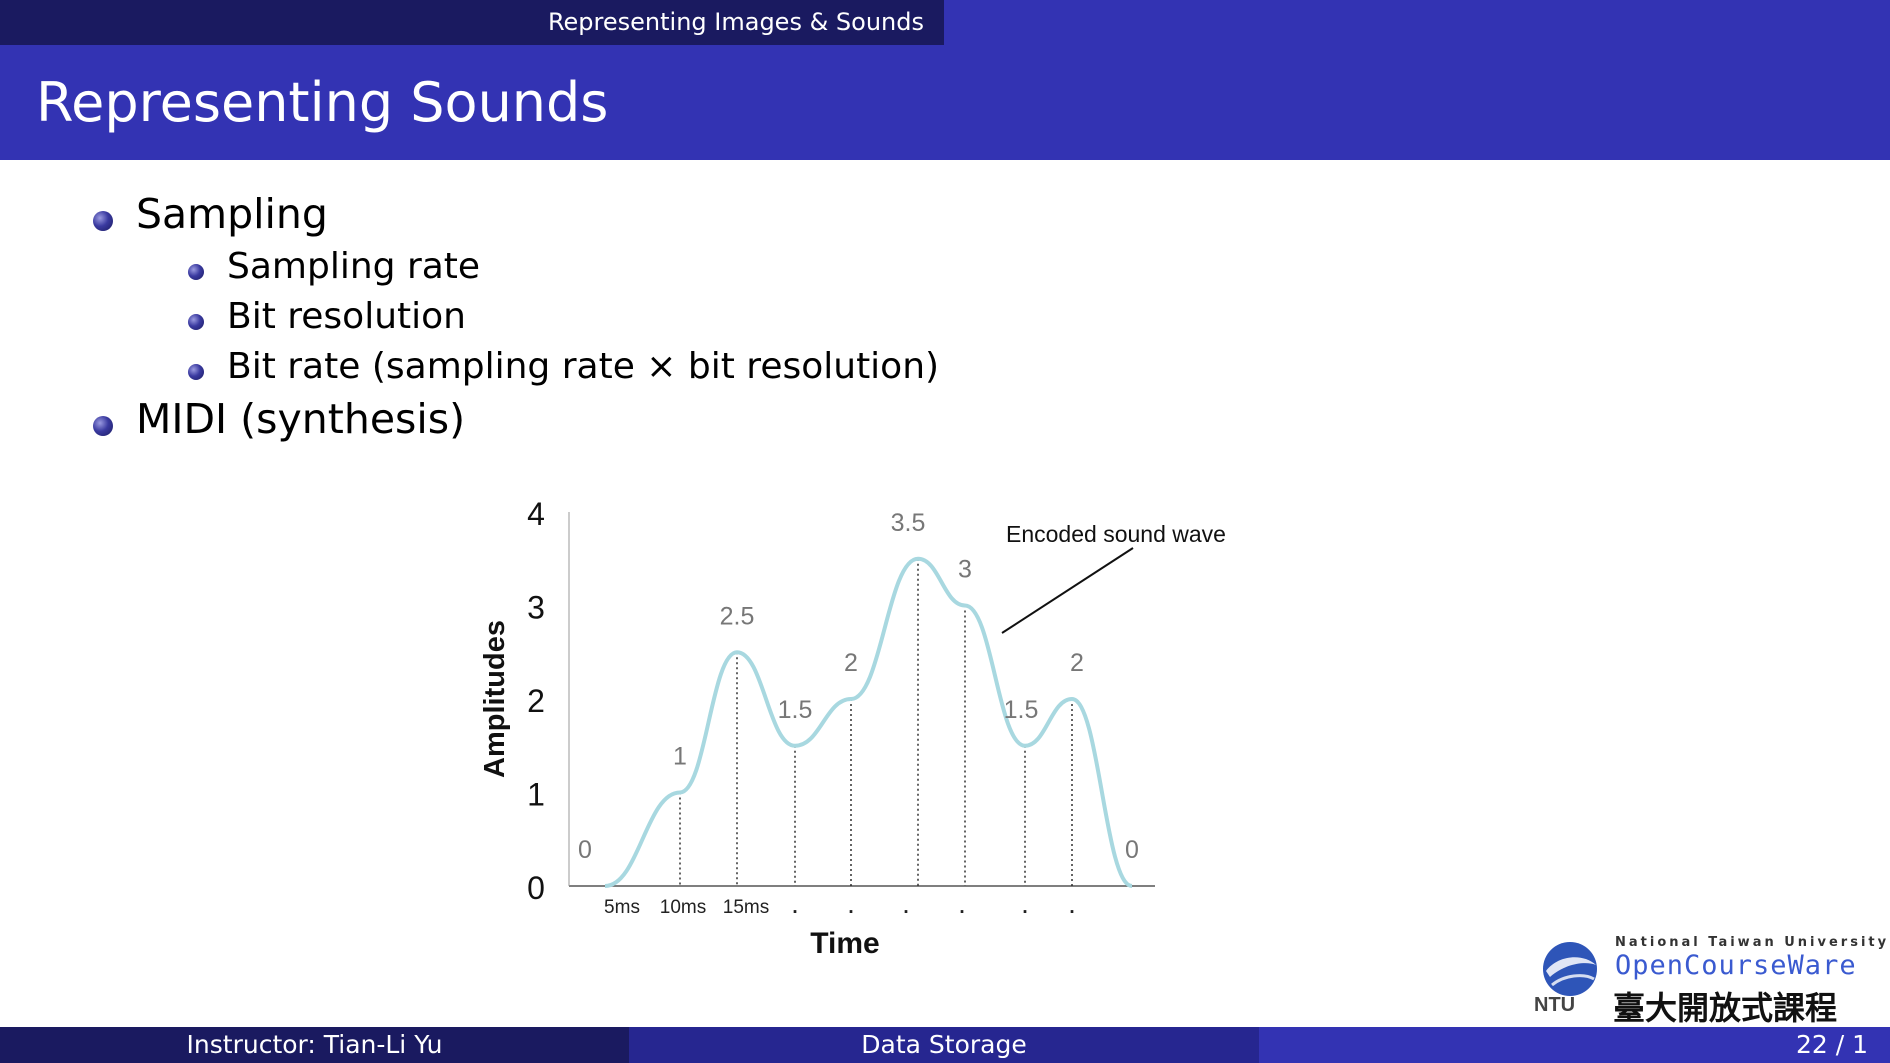 Image resolution: width=1890 pixels, height=1063 pixels. I want to click on annotation-pointer, so click(1067, 590).